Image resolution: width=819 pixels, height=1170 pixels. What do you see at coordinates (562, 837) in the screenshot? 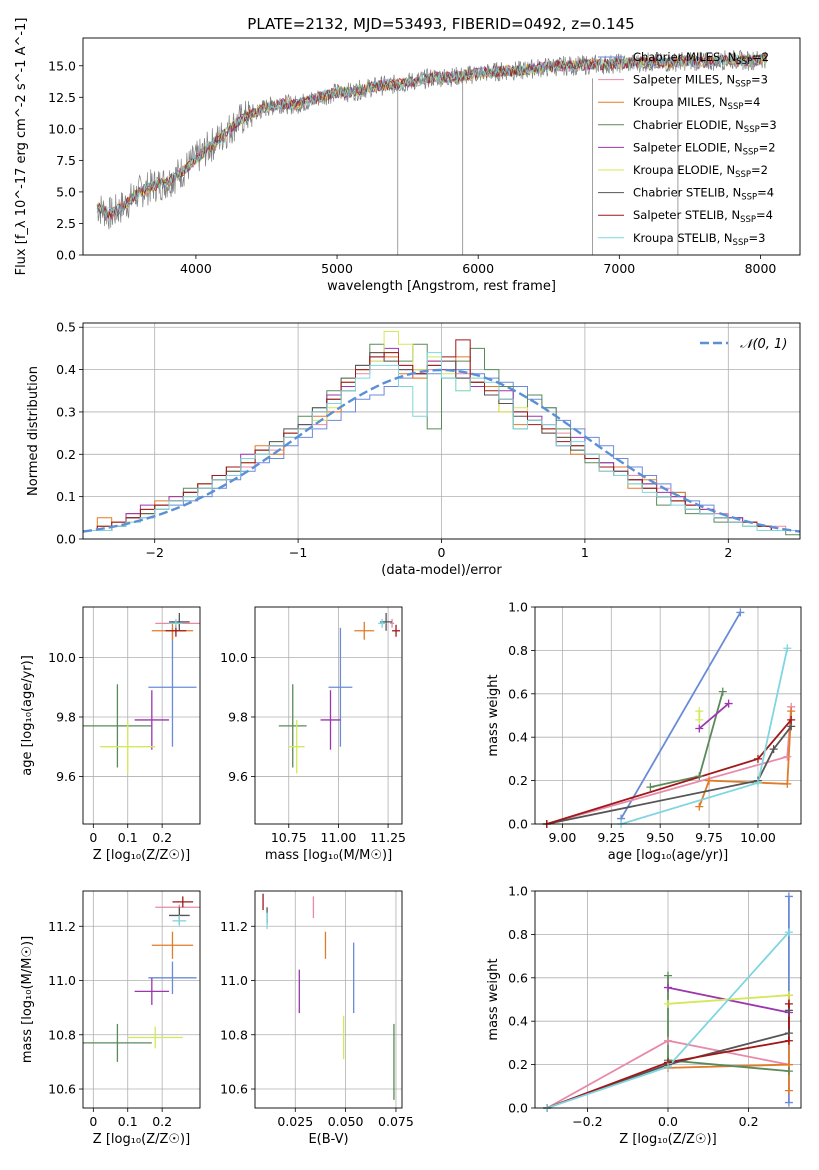
I see `x-tick-label: 9.00` at bounding box center [562, 837].